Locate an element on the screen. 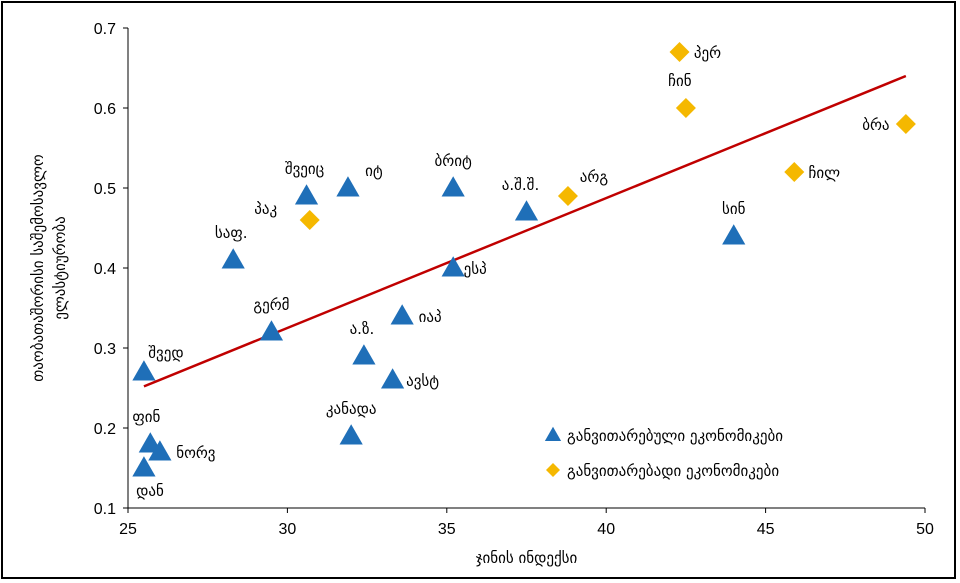 The image size is (960, 583). data-label: შვეიც is located at coordinates (304, 169).